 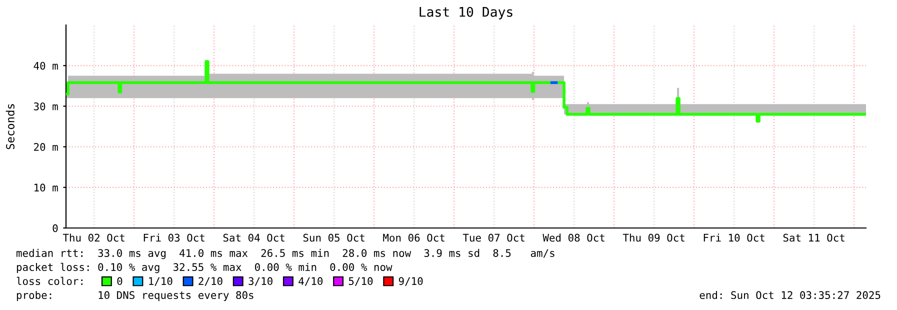 I want to click on y-axis-title: Seconds, so click(x=10, y=127).